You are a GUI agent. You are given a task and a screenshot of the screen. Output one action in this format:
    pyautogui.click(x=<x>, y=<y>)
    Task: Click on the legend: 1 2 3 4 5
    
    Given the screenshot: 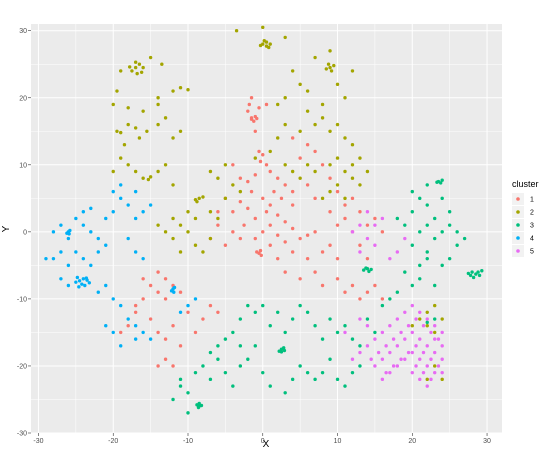 What is the action you would take?
    pyautogui.click(x=523, y=225)
    